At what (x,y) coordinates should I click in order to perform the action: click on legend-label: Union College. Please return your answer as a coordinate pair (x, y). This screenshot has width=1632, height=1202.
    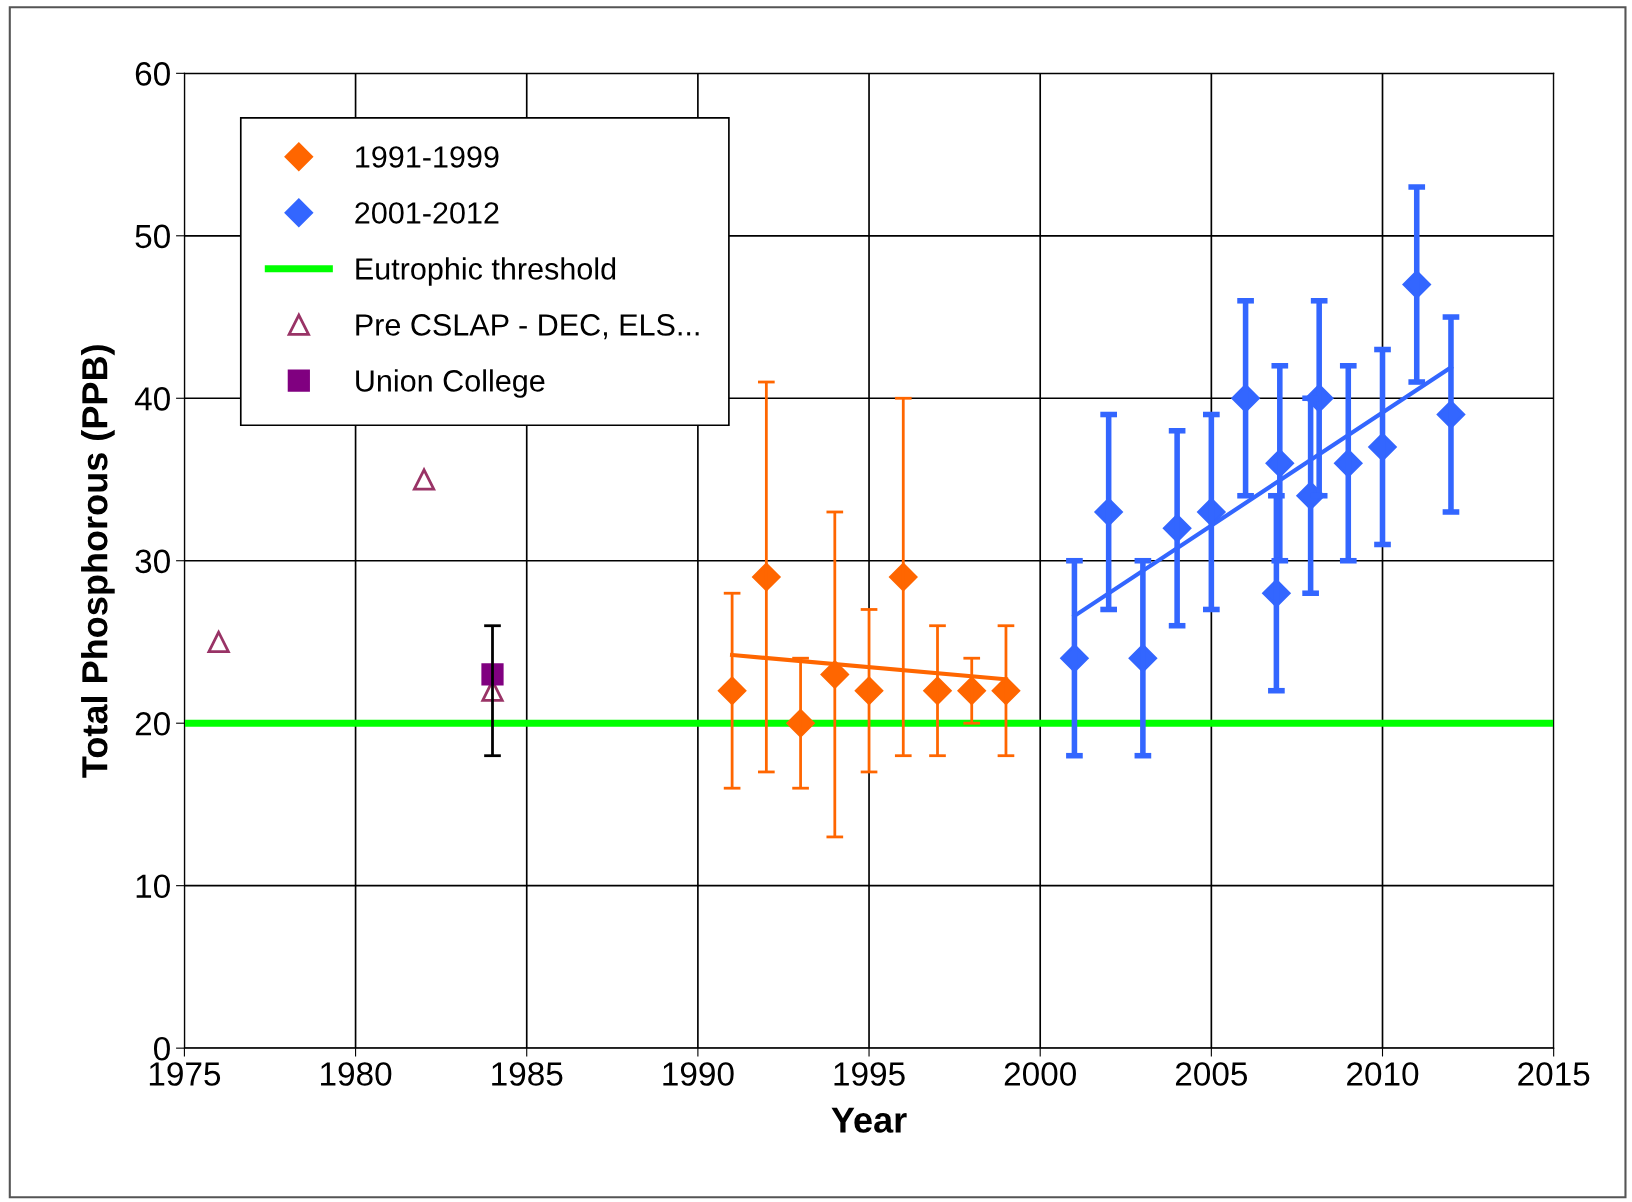
    Looking at the image, I should click on (450, 383).